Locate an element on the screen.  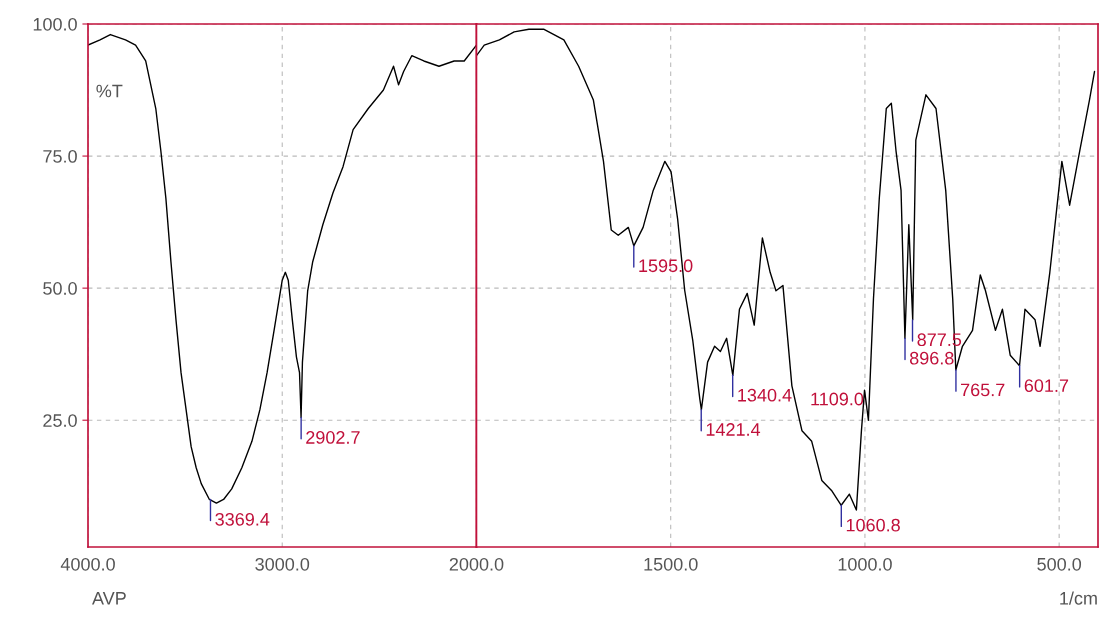
annotation: 1340.4 is located at coordinates (765, 395).